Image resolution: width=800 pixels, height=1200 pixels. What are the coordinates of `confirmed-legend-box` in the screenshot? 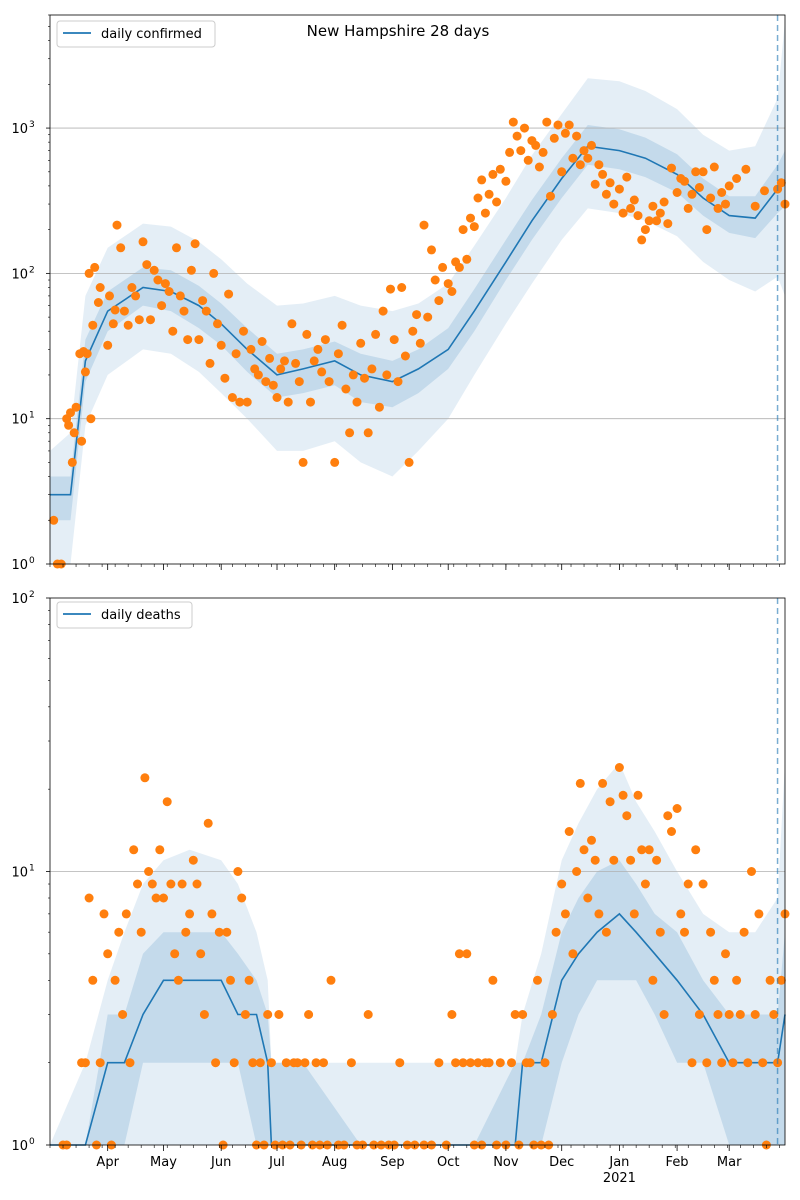 It's located at (136, 34).